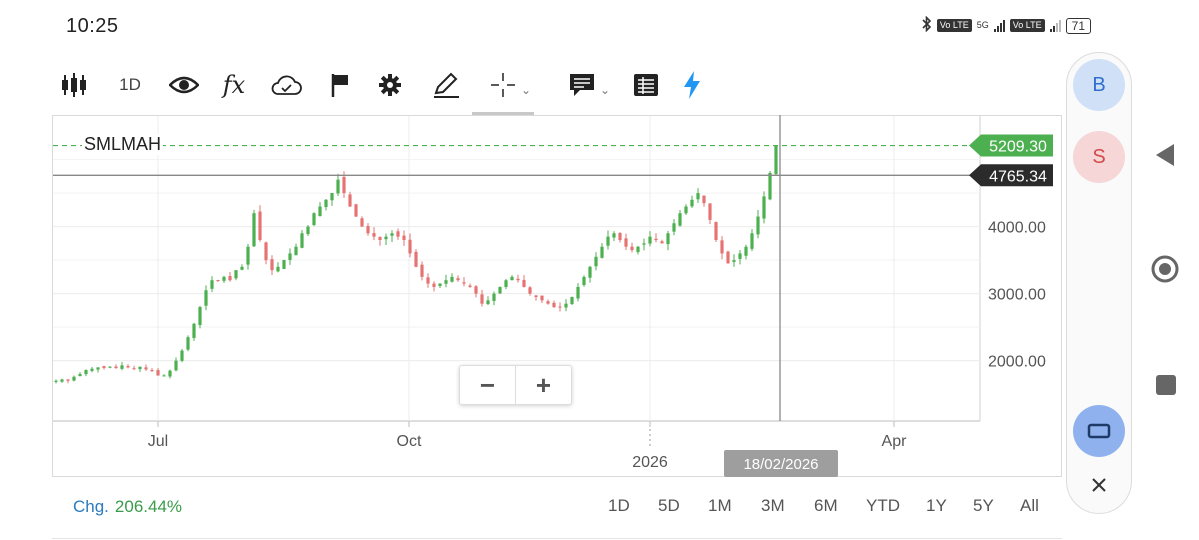 This screenshot has height=540, width=1199. What do you see at coordinates (1017, 362) in the screenshot?
I see `y-tick-label: 2000.00` at bounding box center [1017, 362].